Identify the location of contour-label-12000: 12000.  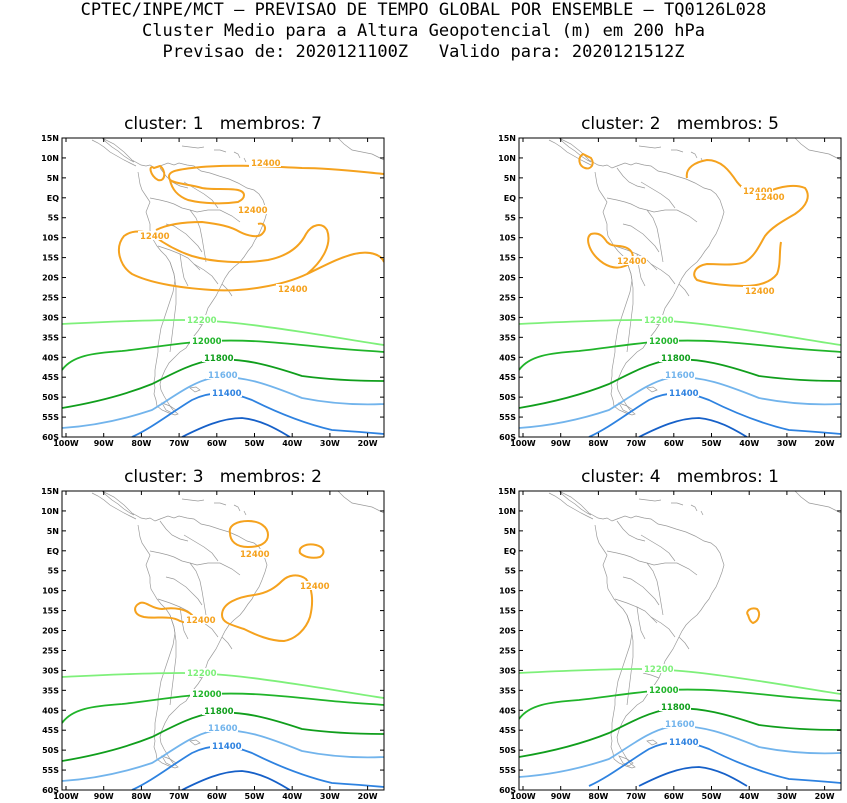
(207, 695).